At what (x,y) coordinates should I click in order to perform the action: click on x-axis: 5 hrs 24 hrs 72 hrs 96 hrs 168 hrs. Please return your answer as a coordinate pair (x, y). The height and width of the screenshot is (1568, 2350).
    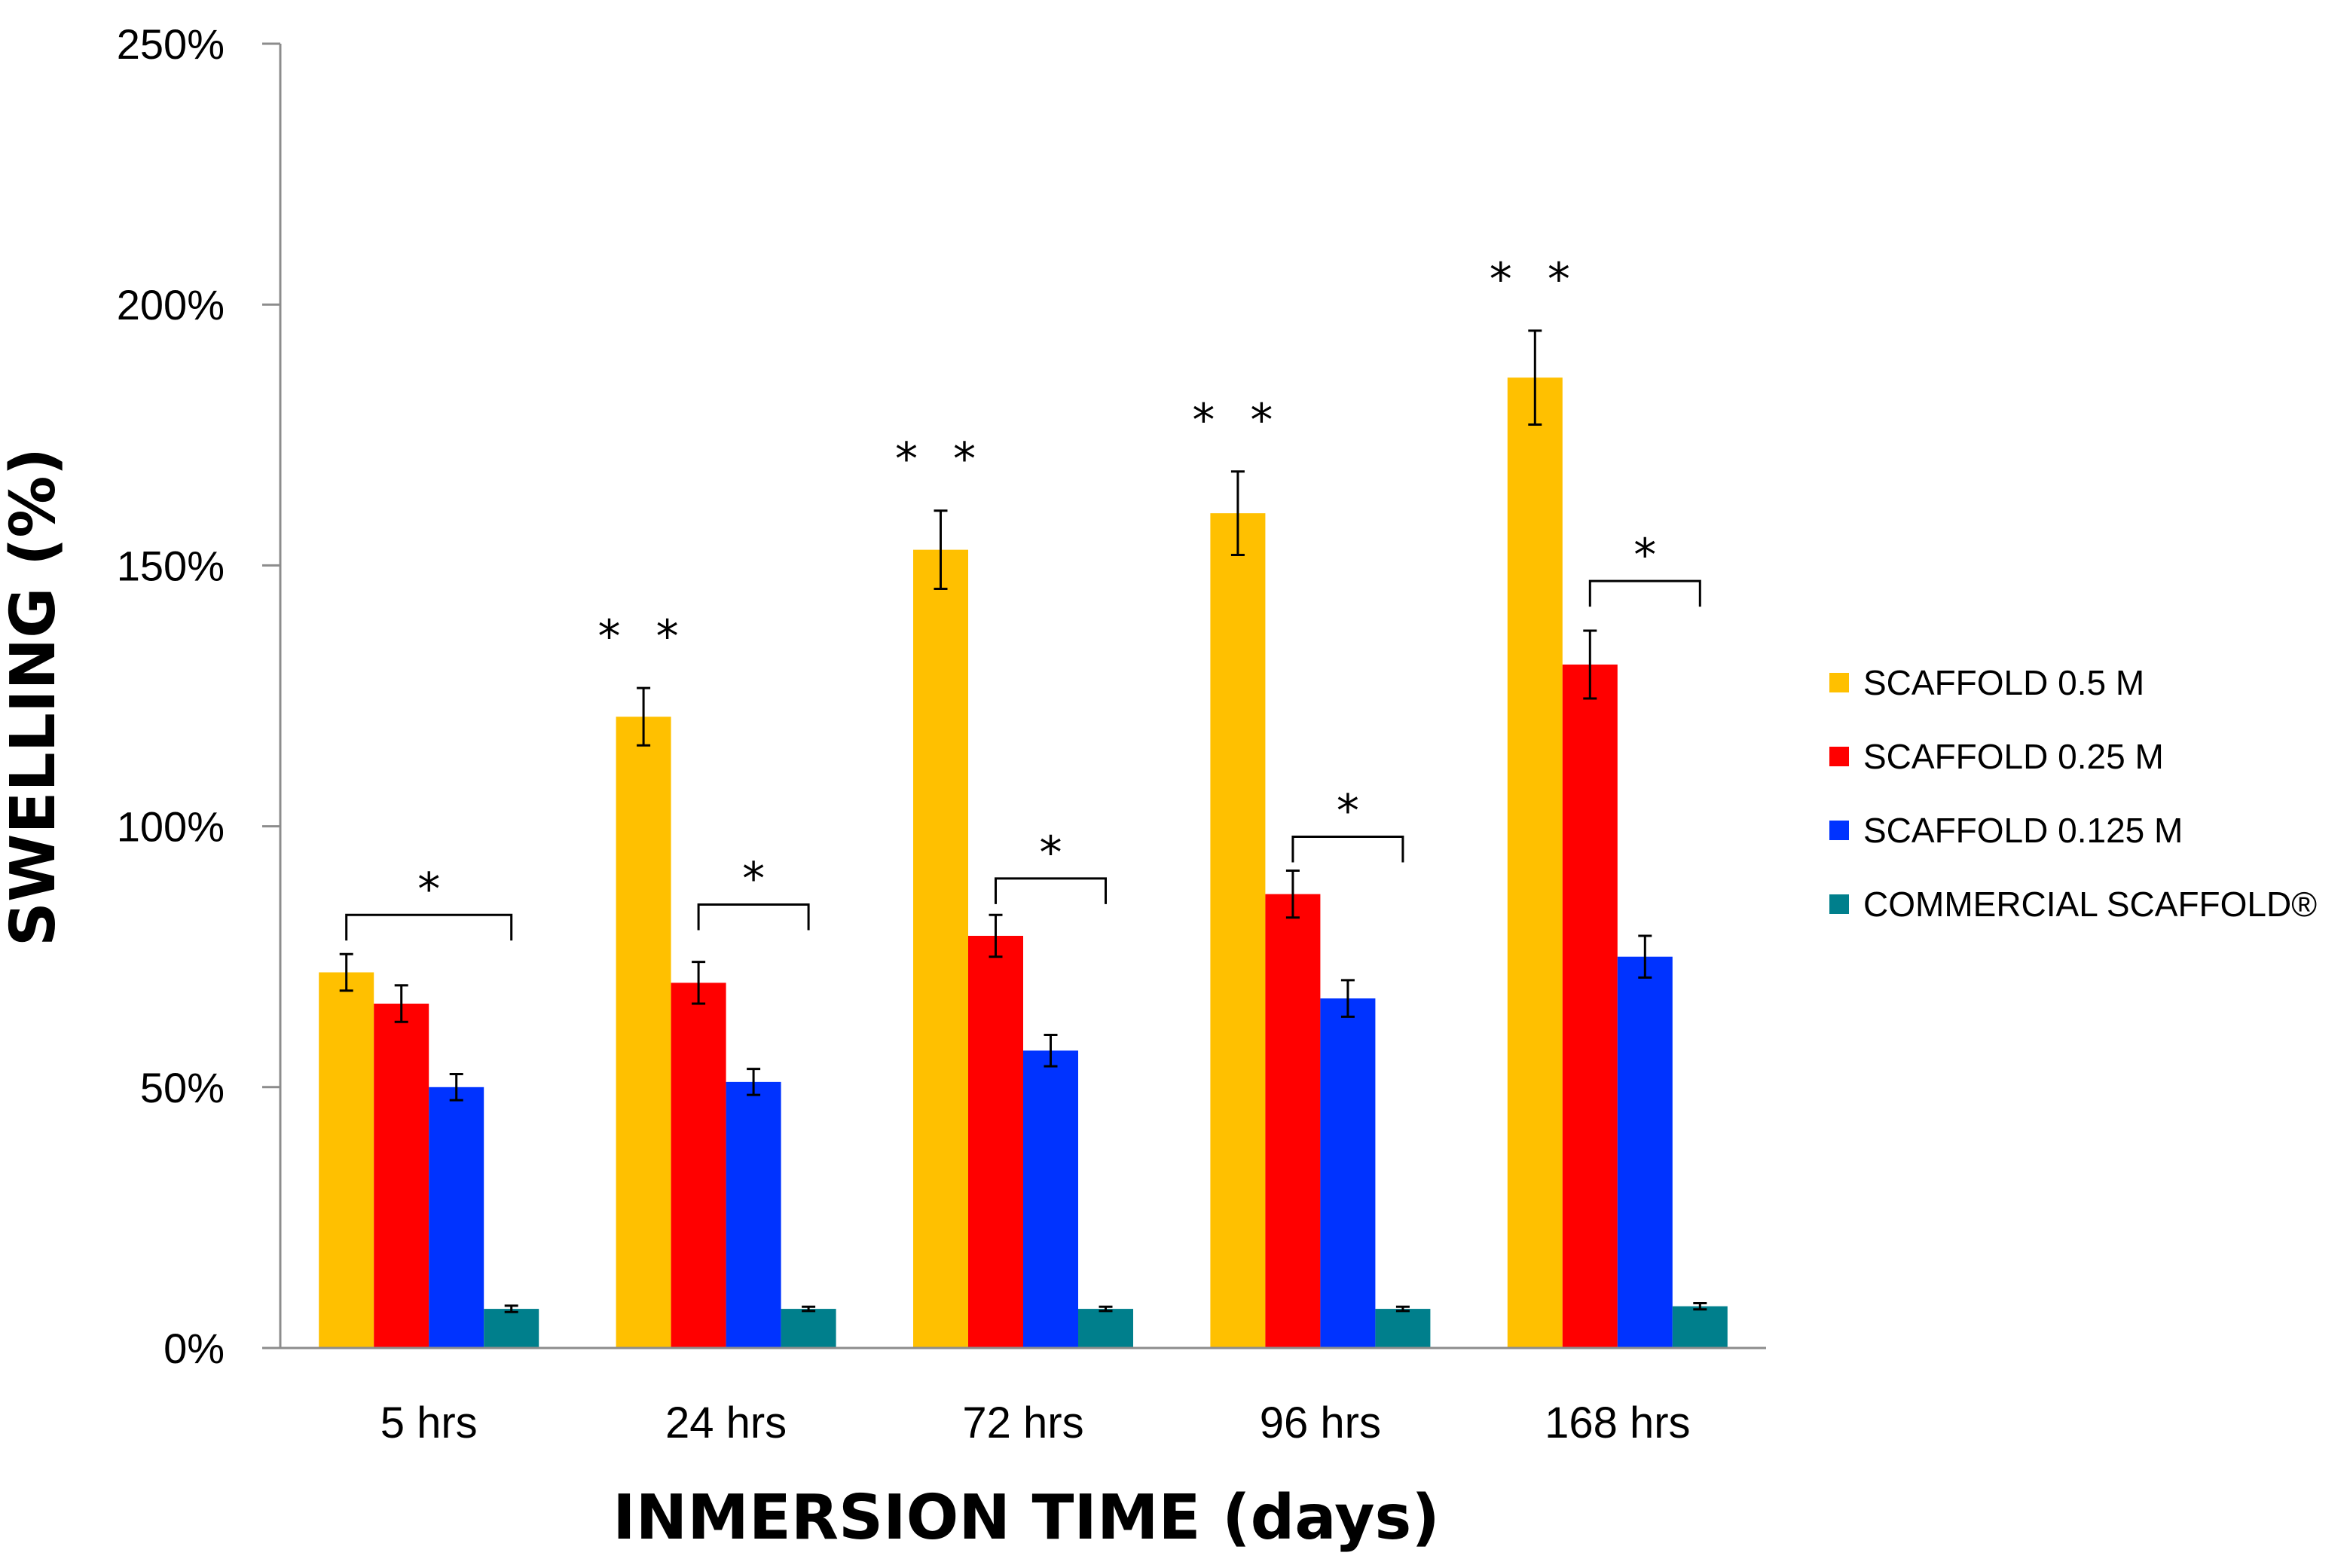
    Looking at the image, I should click on (1023, 1396).